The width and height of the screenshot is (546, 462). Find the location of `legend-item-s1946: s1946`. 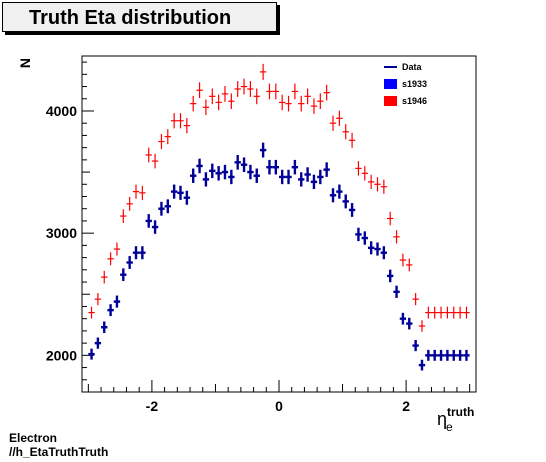

legend-item-s1946: s1946 is located at coordinates (405, 101).